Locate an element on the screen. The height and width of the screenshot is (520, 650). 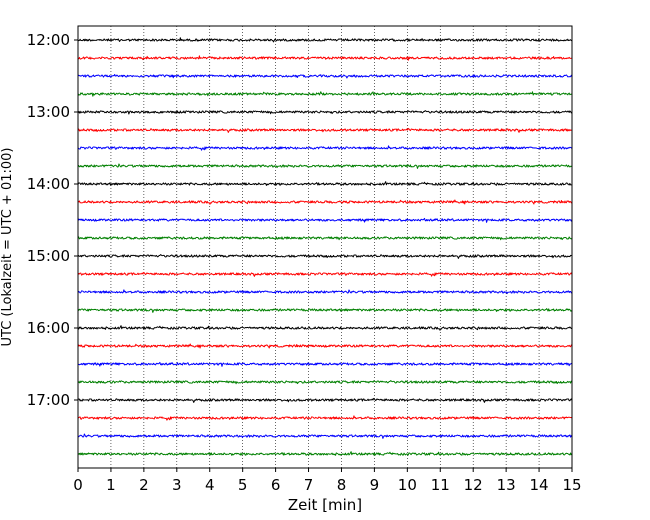
x-tick-label: 7 is located at coordinates (309, 485).